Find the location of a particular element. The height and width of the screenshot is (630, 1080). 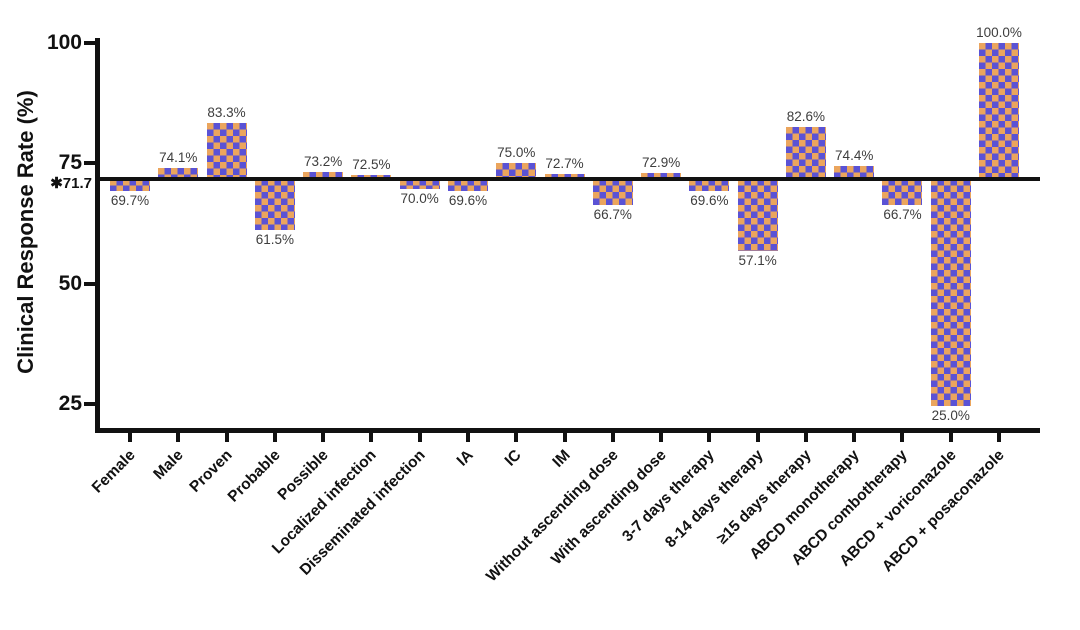

y-tick-label-100: 100 is located at coordinates (64, 42).